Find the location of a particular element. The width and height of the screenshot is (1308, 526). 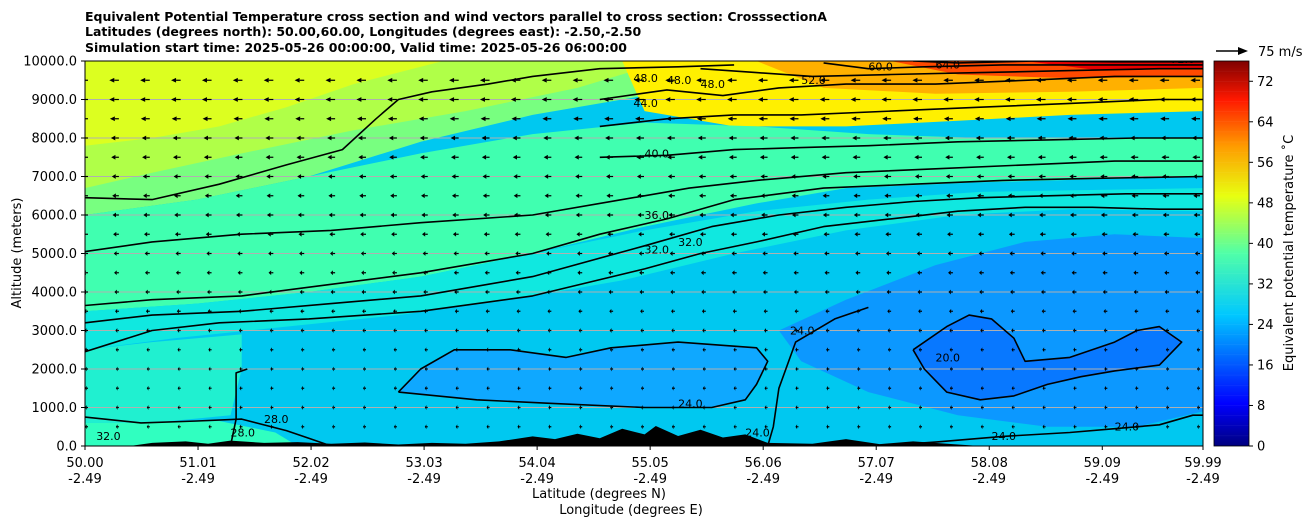

wind-vector-r11-c16 is located at coordinates (580, 292).